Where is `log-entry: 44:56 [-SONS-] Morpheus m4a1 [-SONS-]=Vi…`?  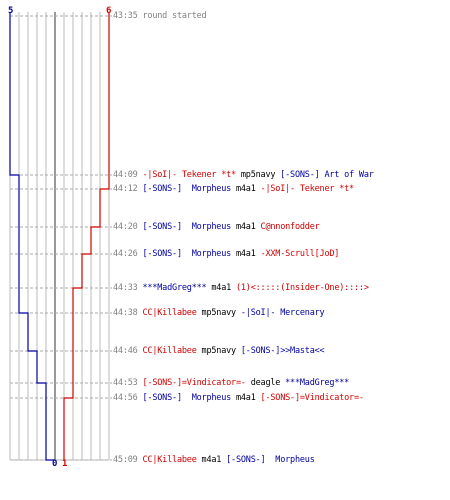 log-entry: 44:56 [-SONS-] Morpheus m4a1 [-SONS-]=Vi… is located at coordinates (238, 398).